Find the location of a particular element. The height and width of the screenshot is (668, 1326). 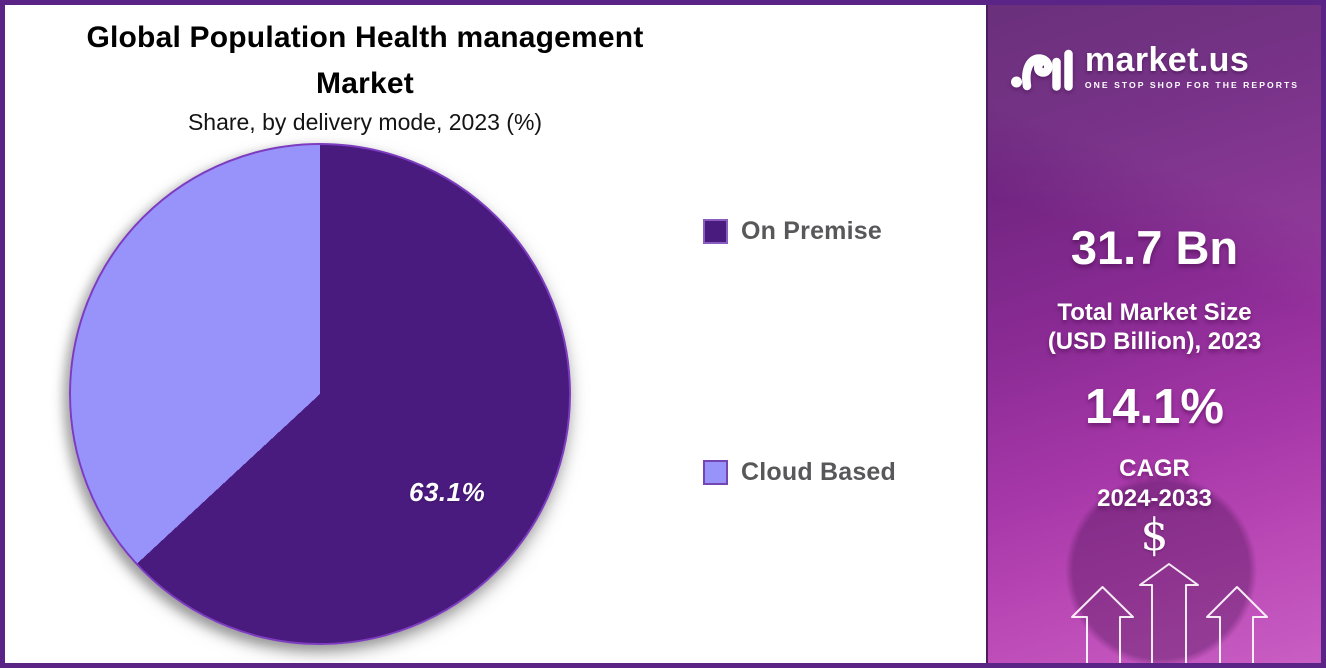

brand-logo: market.us ONE STOP SHOP FOR THE REPORTS is located at coordinates (1154, 66).